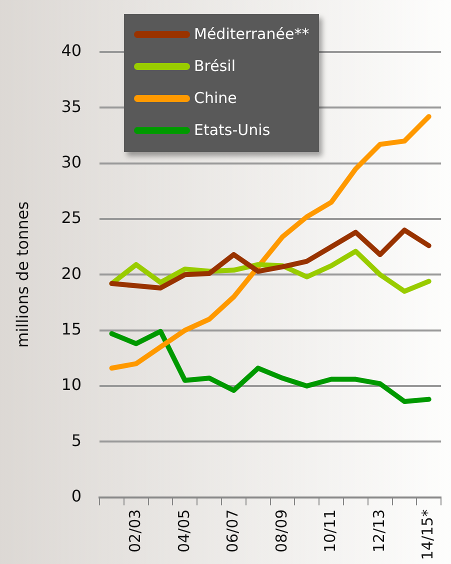  I want to click on x-tick-label: 06/07, so click(233, 531).